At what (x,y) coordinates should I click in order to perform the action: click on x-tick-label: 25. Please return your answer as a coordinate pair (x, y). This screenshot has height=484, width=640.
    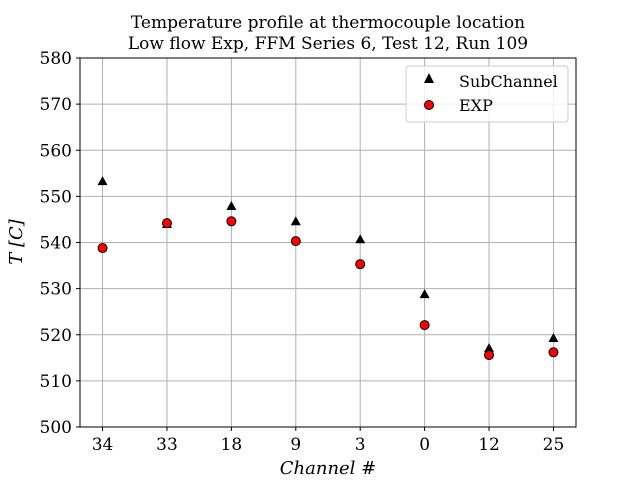
    Looking at the image, I should click on (554, 445).